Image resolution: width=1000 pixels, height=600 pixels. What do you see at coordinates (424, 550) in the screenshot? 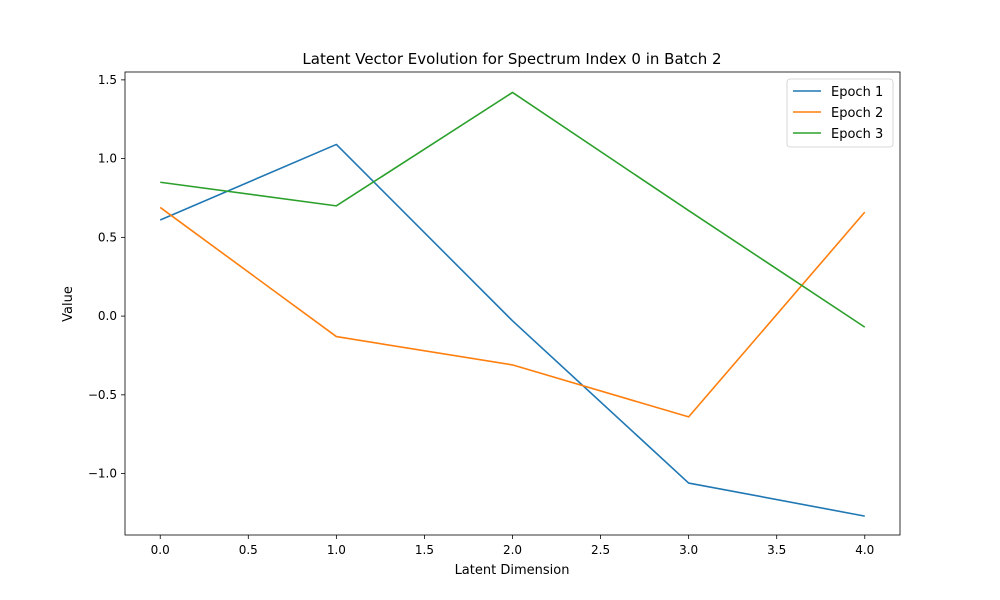
I see `x-tick-label: 1.5` at bounding box center [424, 550].